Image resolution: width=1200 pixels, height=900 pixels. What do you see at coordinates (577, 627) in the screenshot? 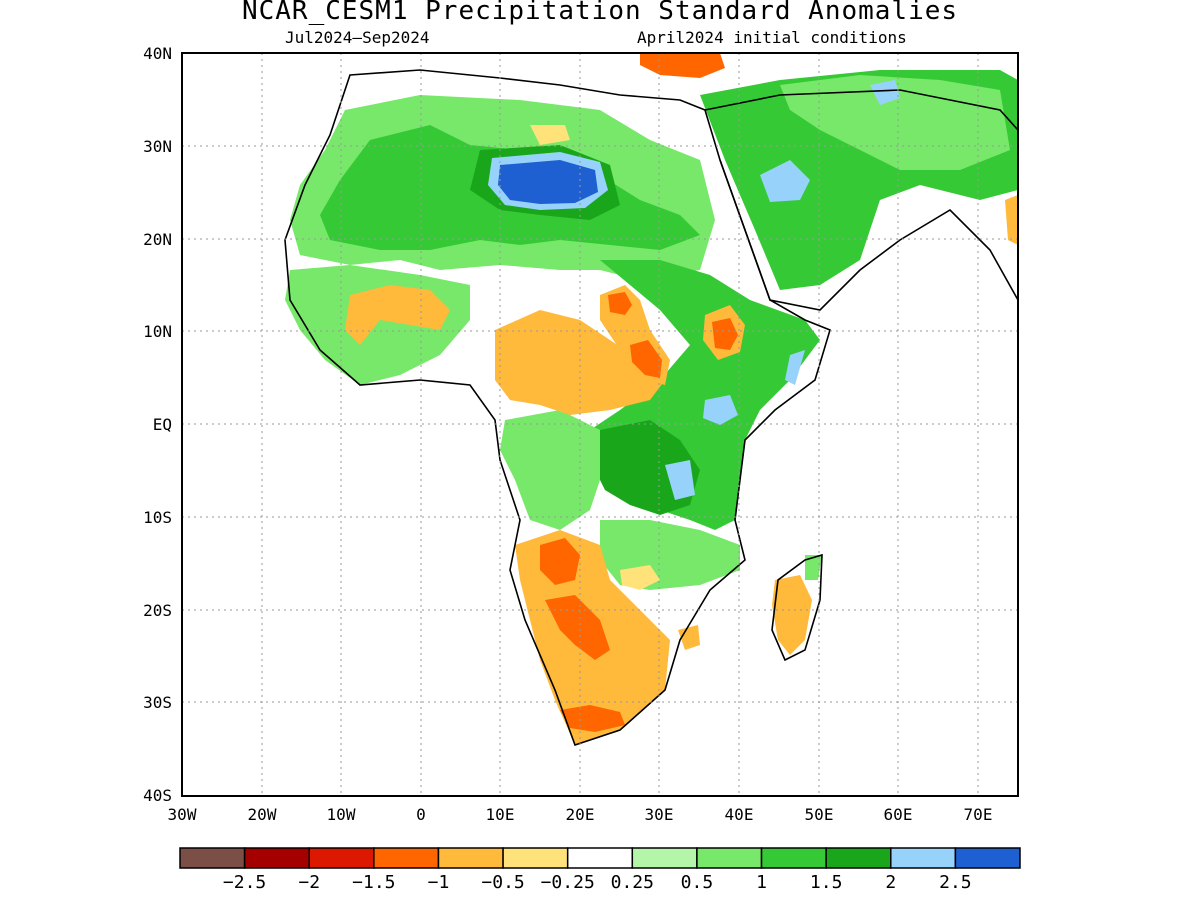
I see `strong-dry-namibia` at bounding box center [577, 627].